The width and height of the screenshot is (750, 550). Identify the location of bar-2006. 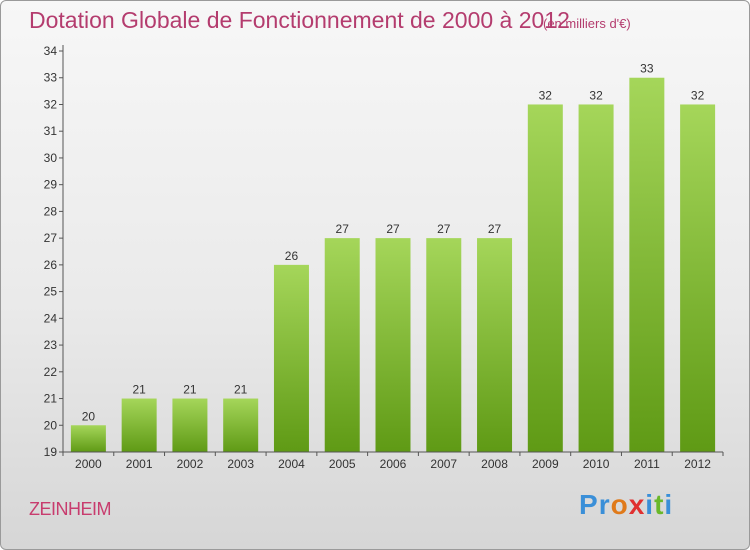
(393, 345).